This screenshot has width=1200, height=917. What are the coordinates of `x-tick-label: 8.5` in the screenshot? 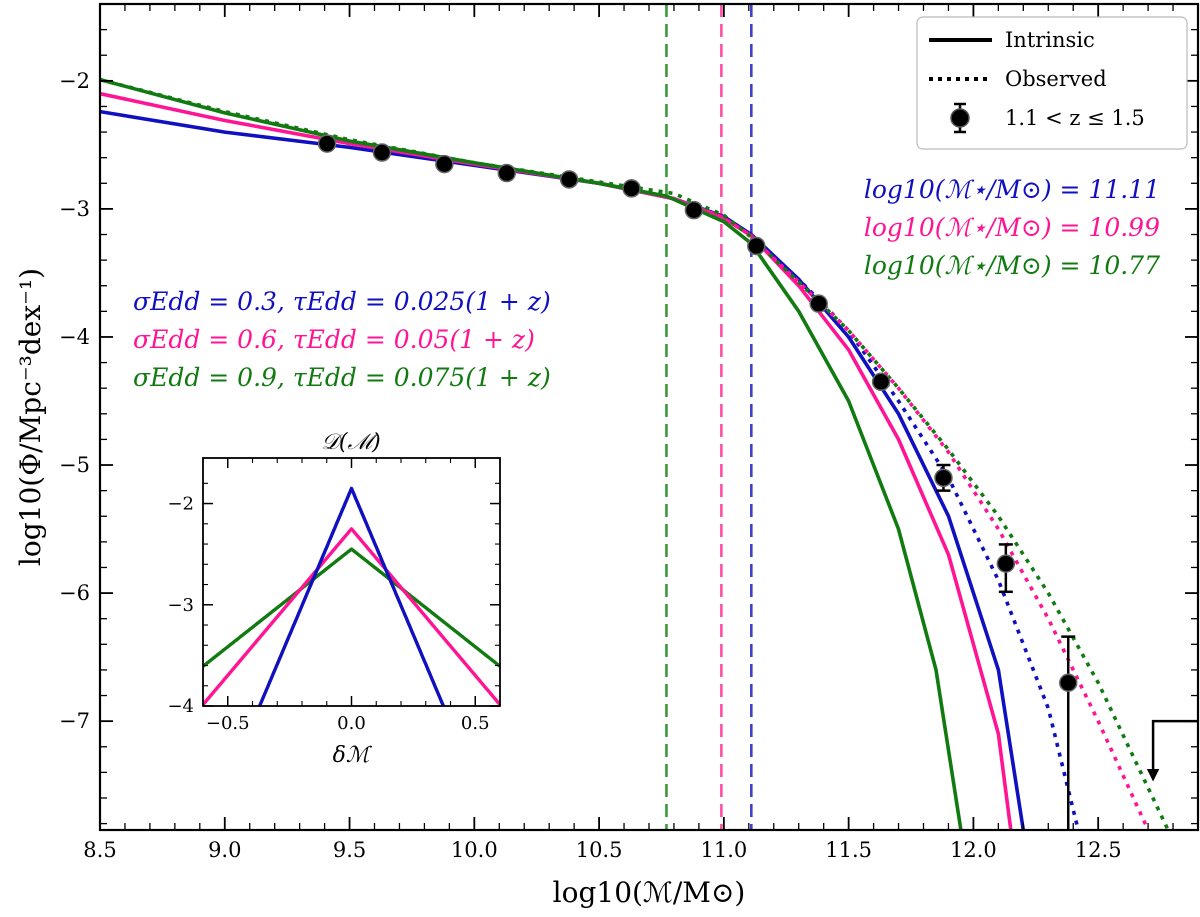 It's located at (99, 850).